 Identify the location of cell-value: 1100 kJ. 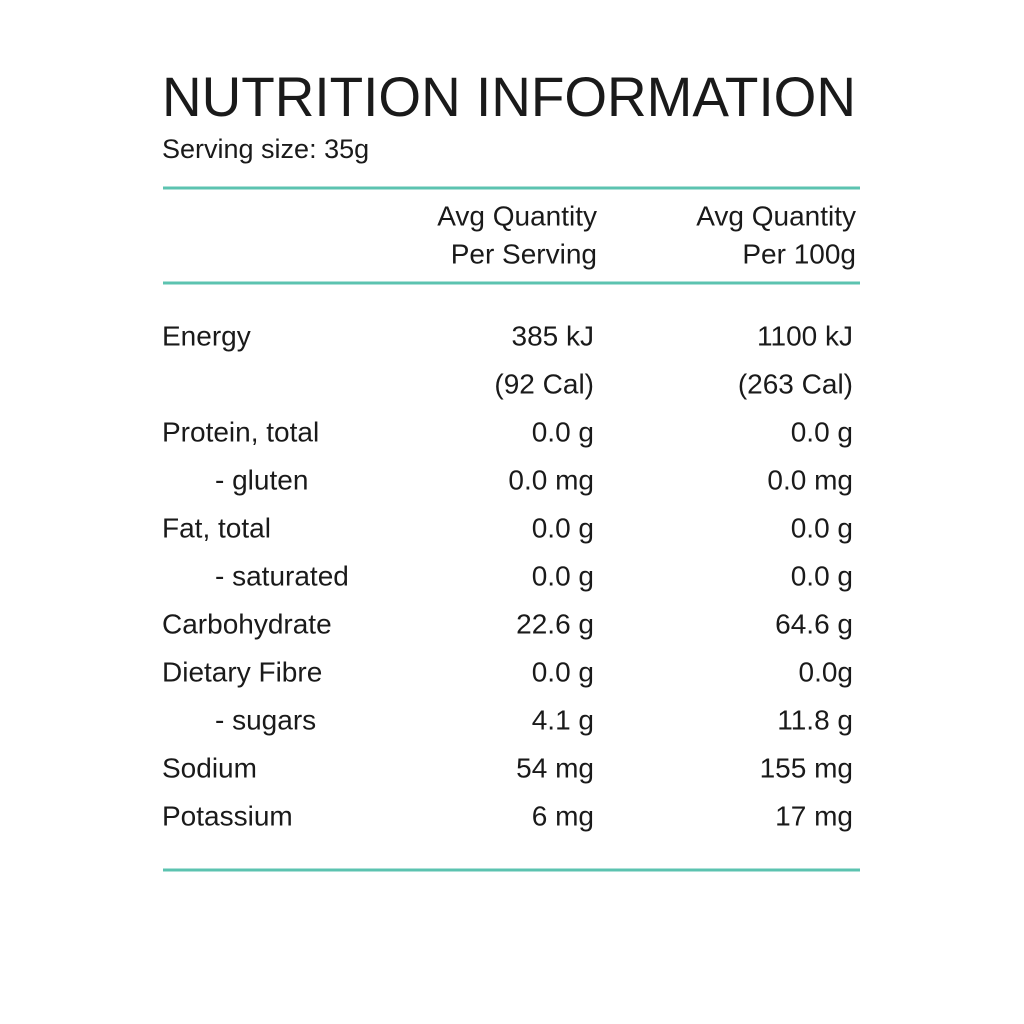
(805, 335).